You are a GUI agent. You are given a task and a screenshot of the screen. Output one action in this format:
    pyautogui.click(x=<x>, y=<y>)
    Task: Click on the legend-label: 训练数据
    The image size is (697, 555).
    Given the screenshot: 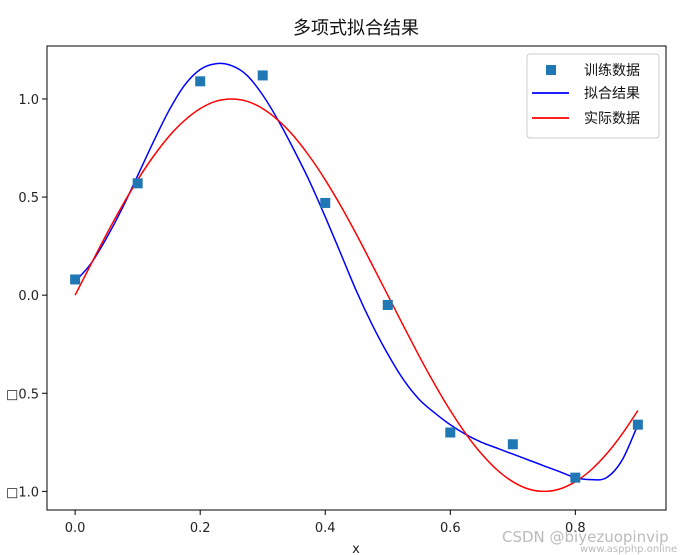 What is the action you would take?
    pyautogui.click(x=612, y=71)
    